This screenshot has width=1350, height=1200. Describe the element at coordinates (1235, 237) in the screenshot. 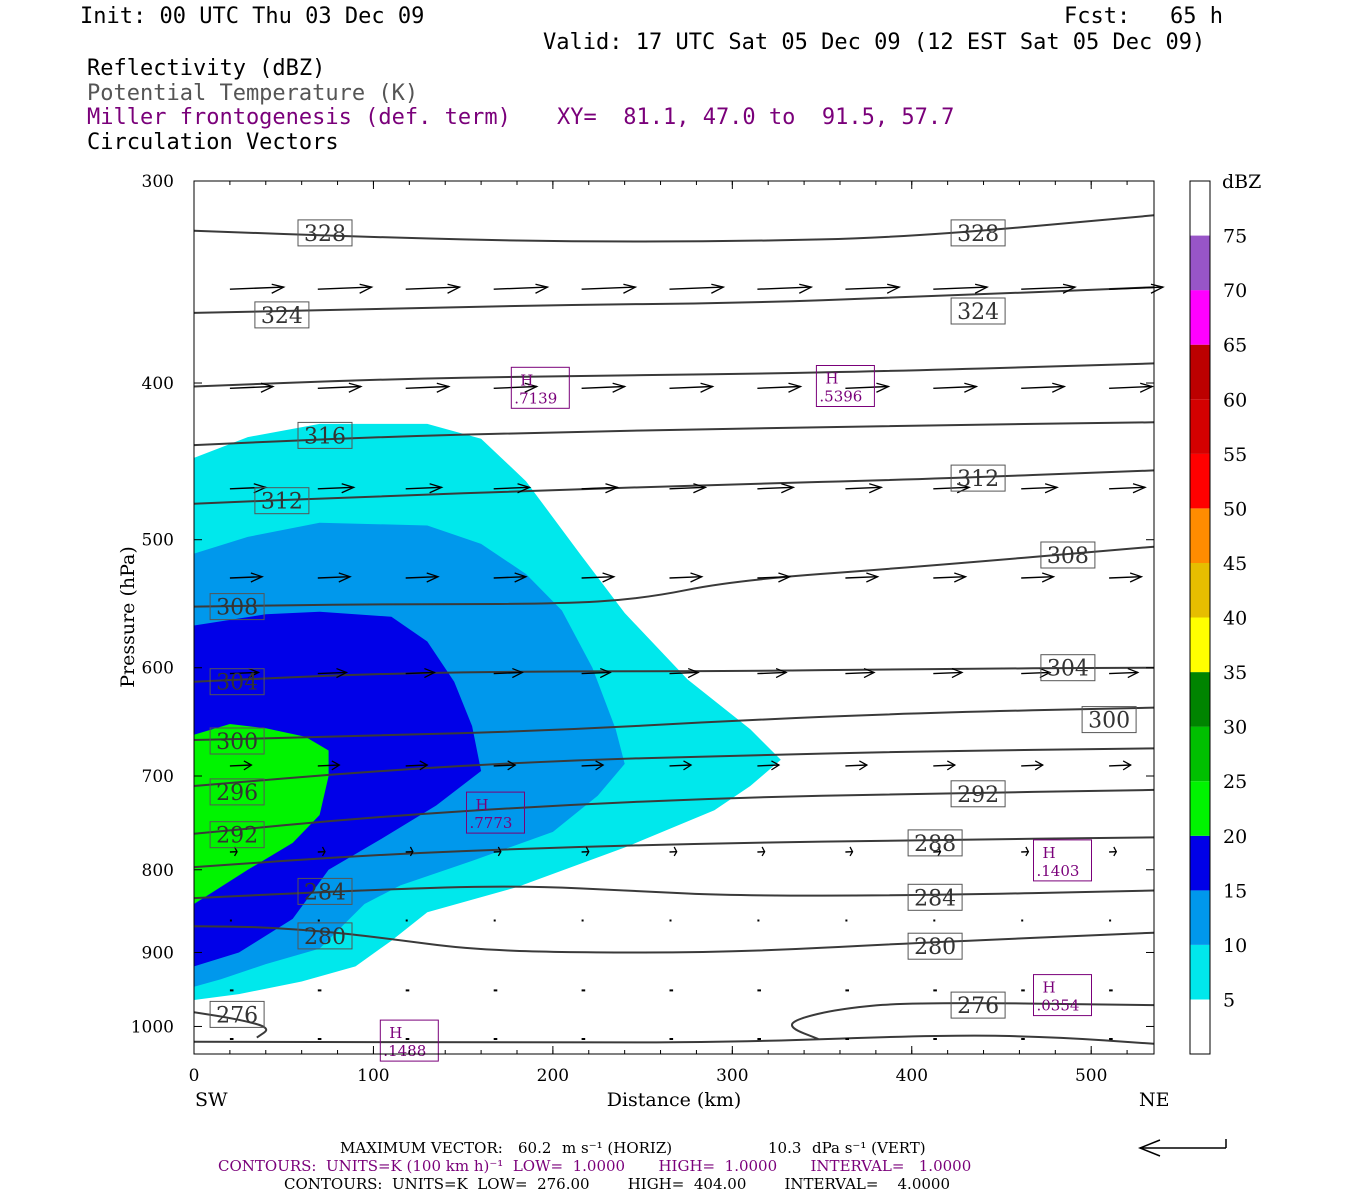

I see `colorbar-level-label: 75` at that location.